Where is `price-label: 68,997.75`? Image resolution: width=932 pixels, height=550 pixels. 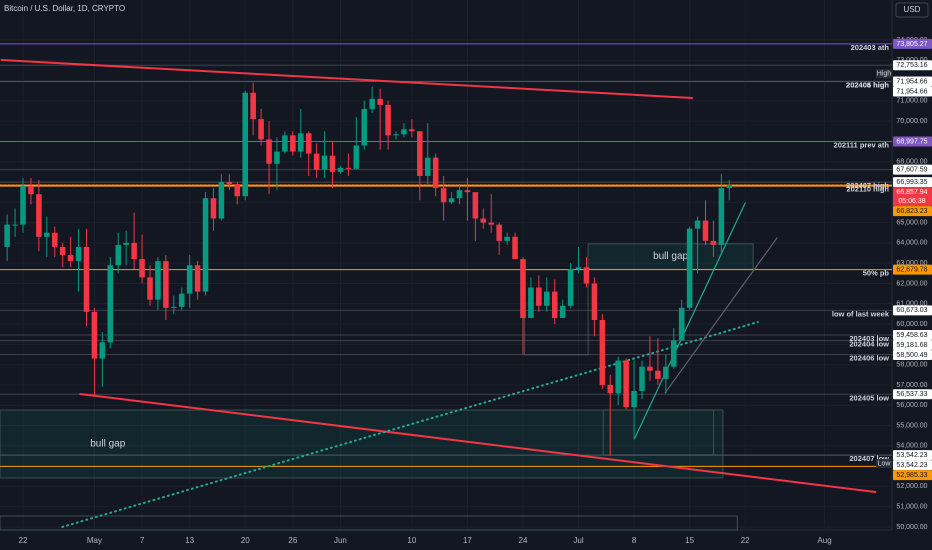
price-label: 68,997.75 is located at coordinates (911, 141).